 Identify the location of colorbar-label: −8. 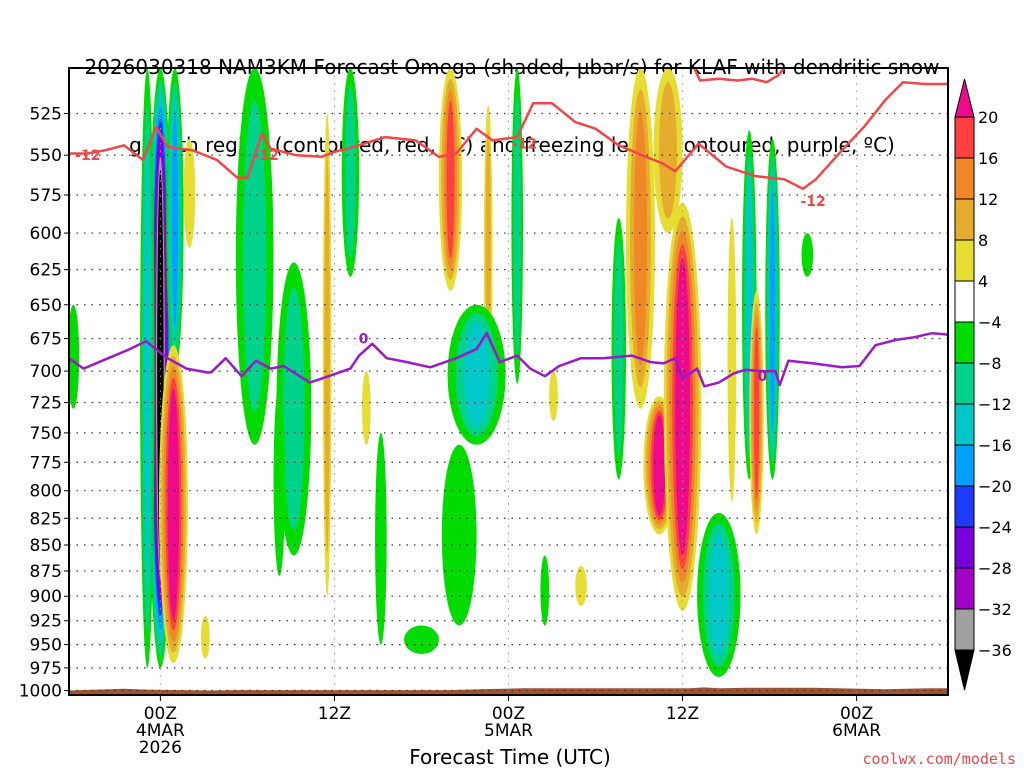
(990, 363).